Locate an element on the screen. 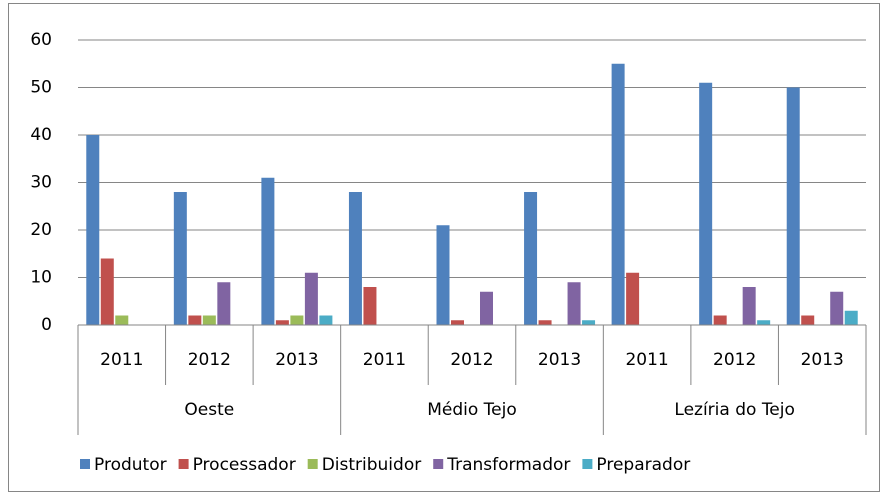  y-tick-label: 10 is located at coordinates (41, 278).